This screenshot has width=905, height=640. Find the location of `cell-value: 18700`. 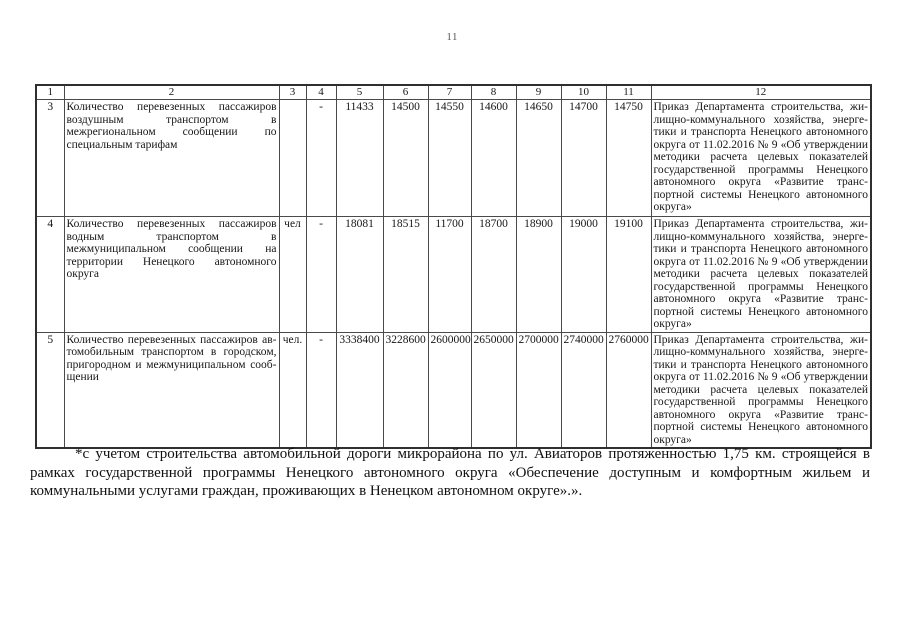

cell-value: 18700 is located at coordinates (493, 274).